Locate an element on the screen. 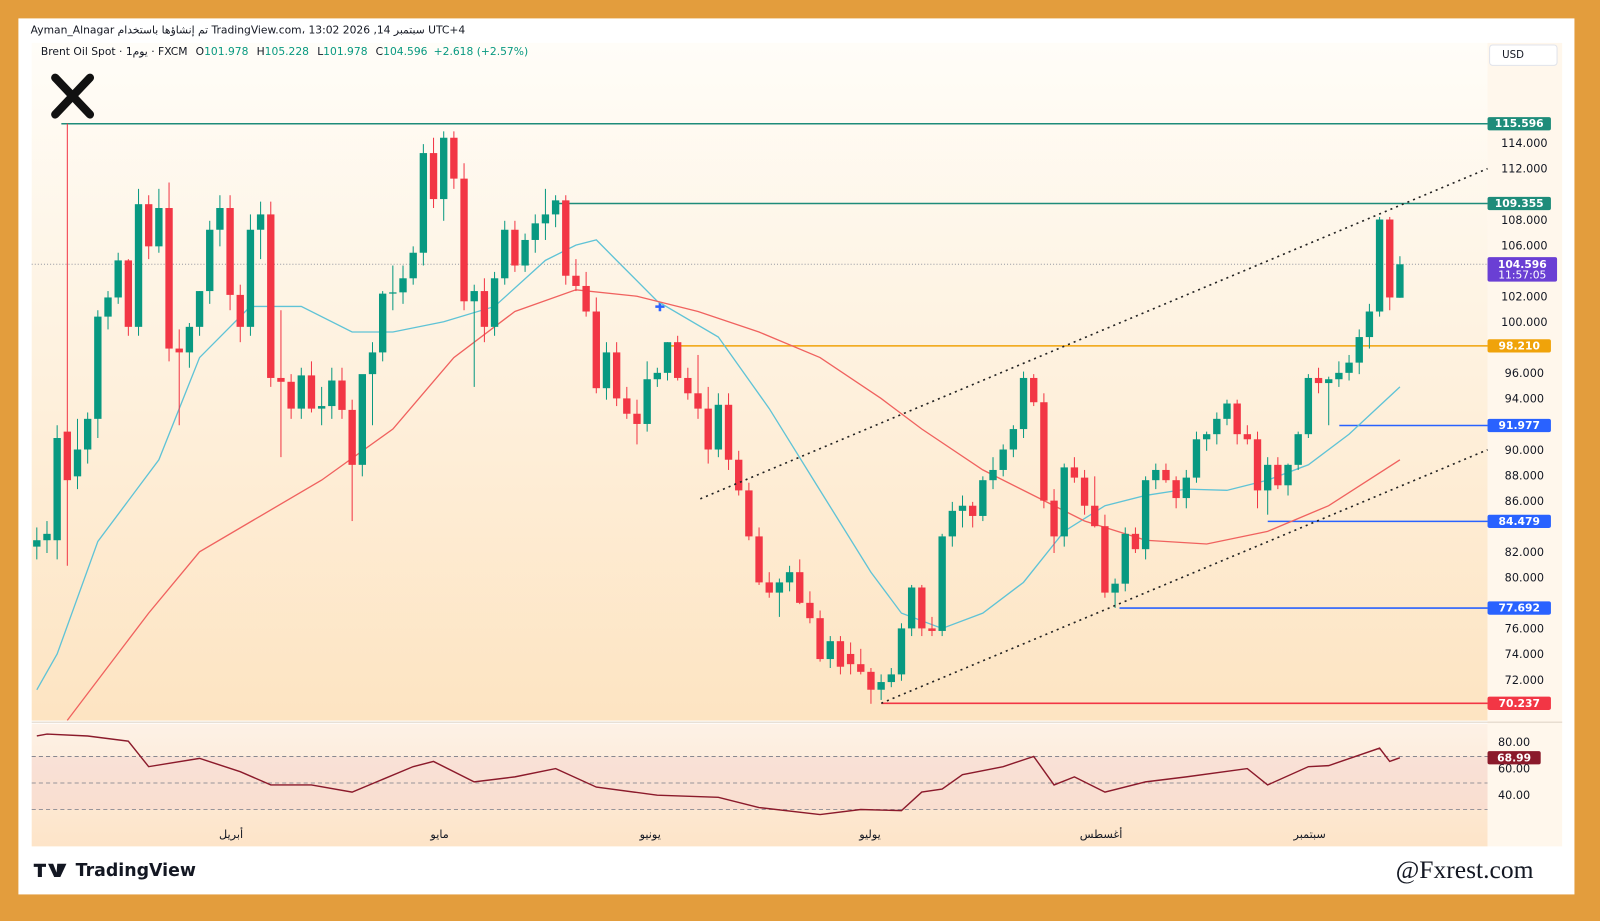  brand: TradingView is located at coordinates (136, 871).